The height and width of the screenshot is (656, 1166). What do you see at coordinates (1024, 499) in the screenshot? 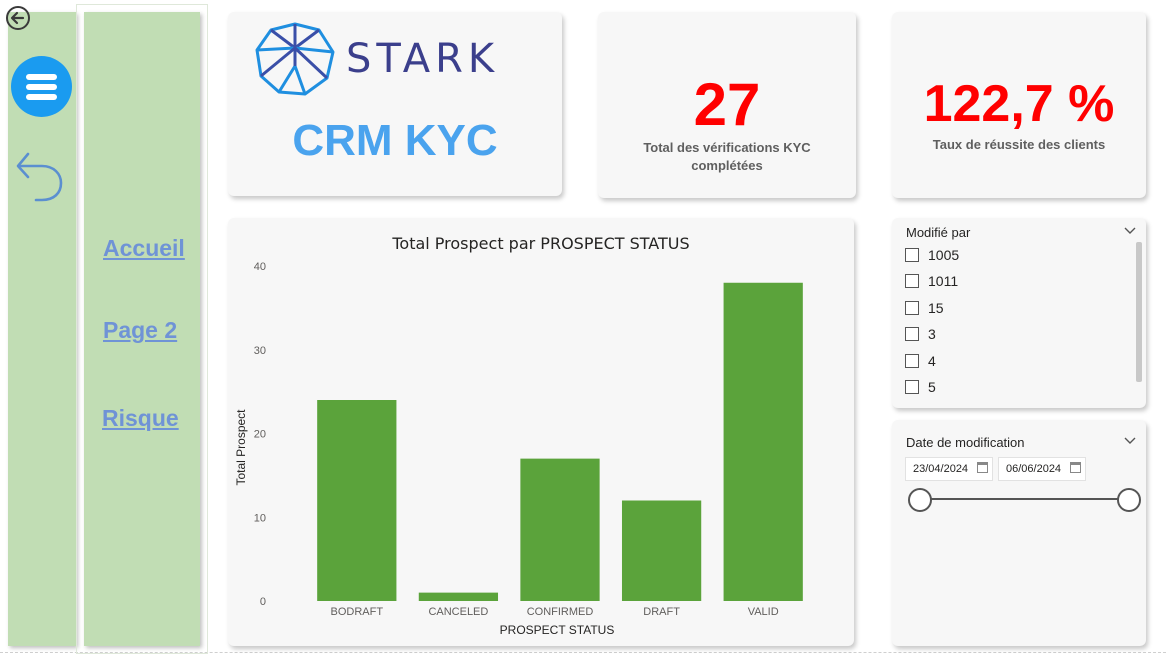
I see `date-range-track` at bounding box center [1024, 499].